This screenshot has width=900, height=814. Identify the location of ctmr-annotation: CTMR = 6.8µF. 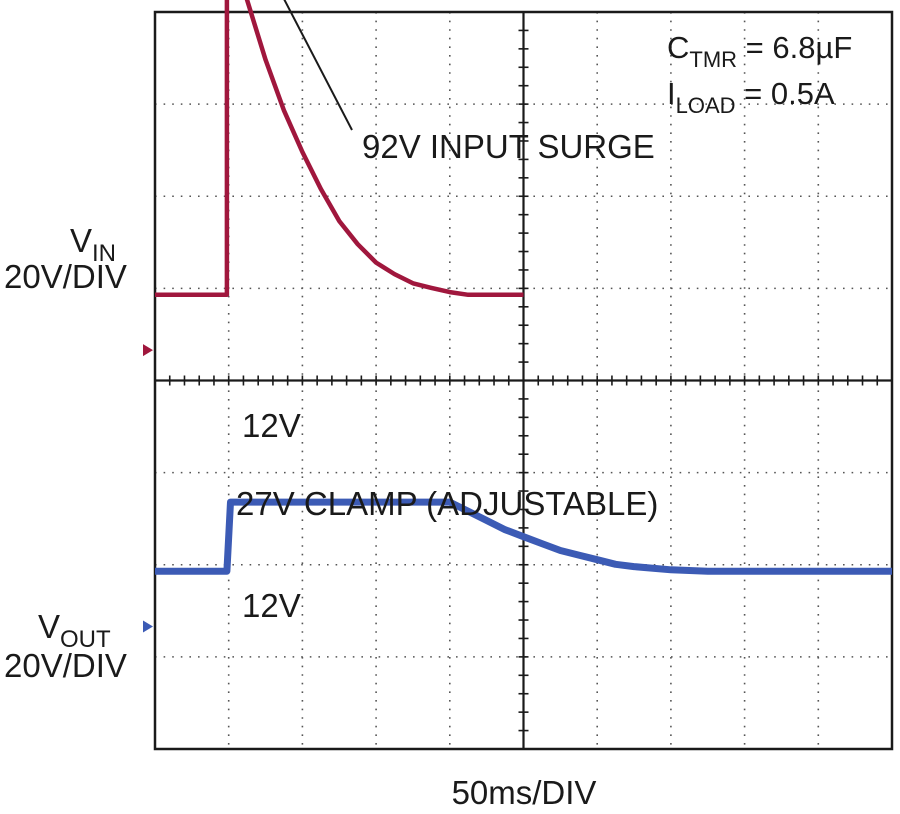
(759, 51).